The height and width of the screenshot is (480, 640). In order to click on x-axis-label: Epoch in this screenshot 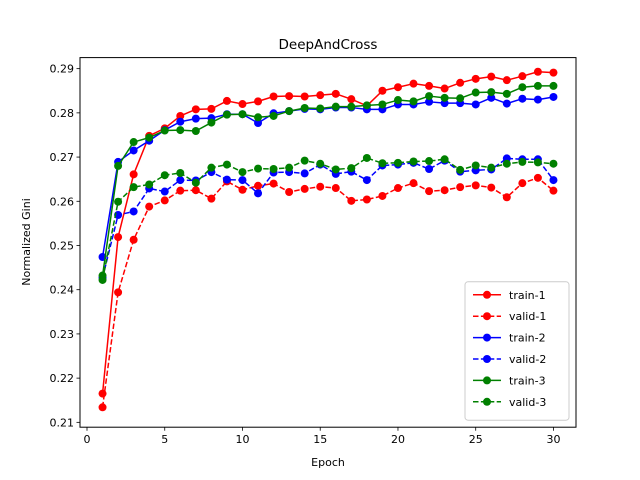, I will do `click(328, 462)`.